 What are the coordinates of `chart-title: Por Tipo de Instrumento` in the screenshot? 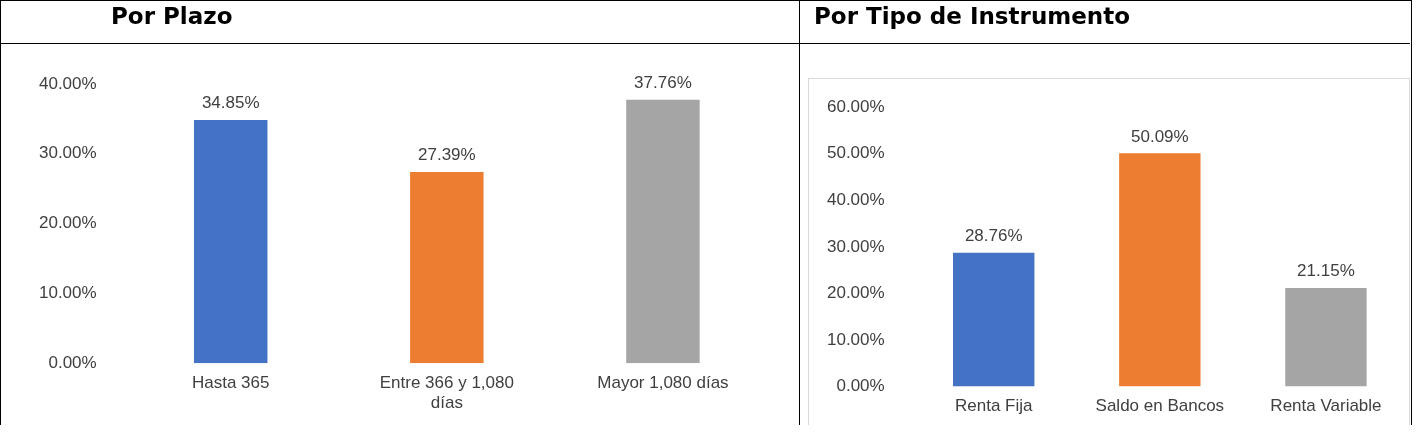 It's located at (1105, 22).